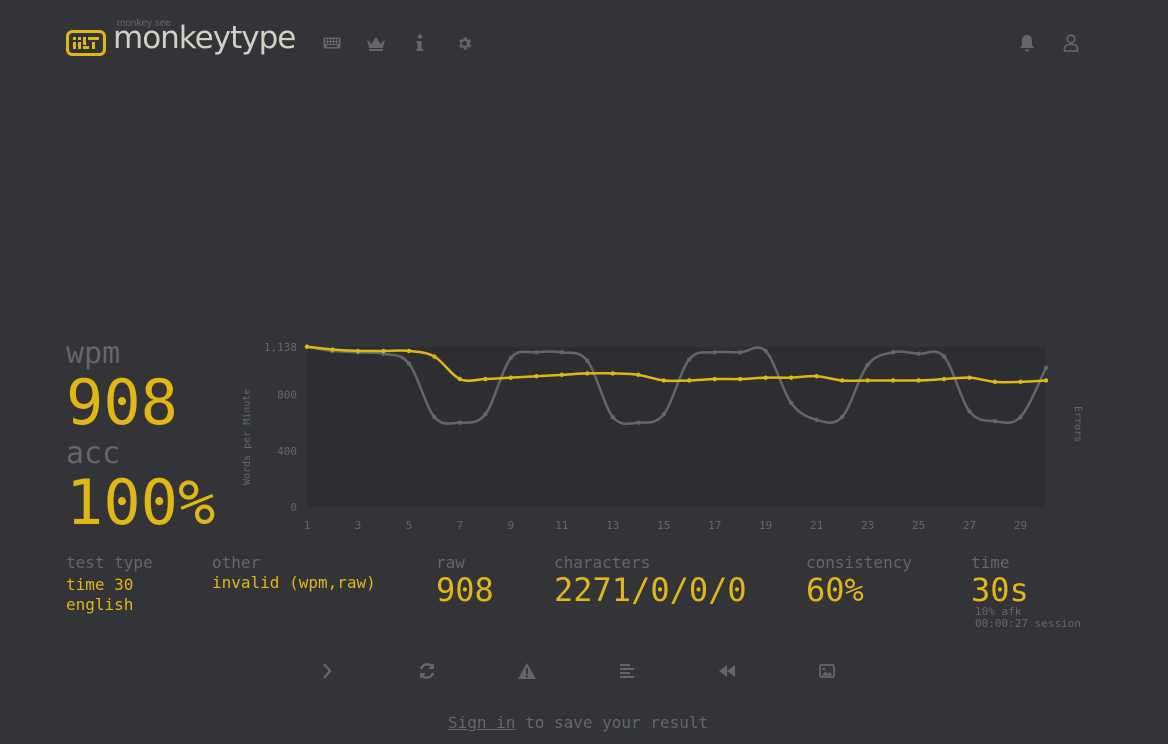  Describe the element at coordinates (294, 582) in the screenshot. I see `other-value: invalid (wpm,raw)` at that location.